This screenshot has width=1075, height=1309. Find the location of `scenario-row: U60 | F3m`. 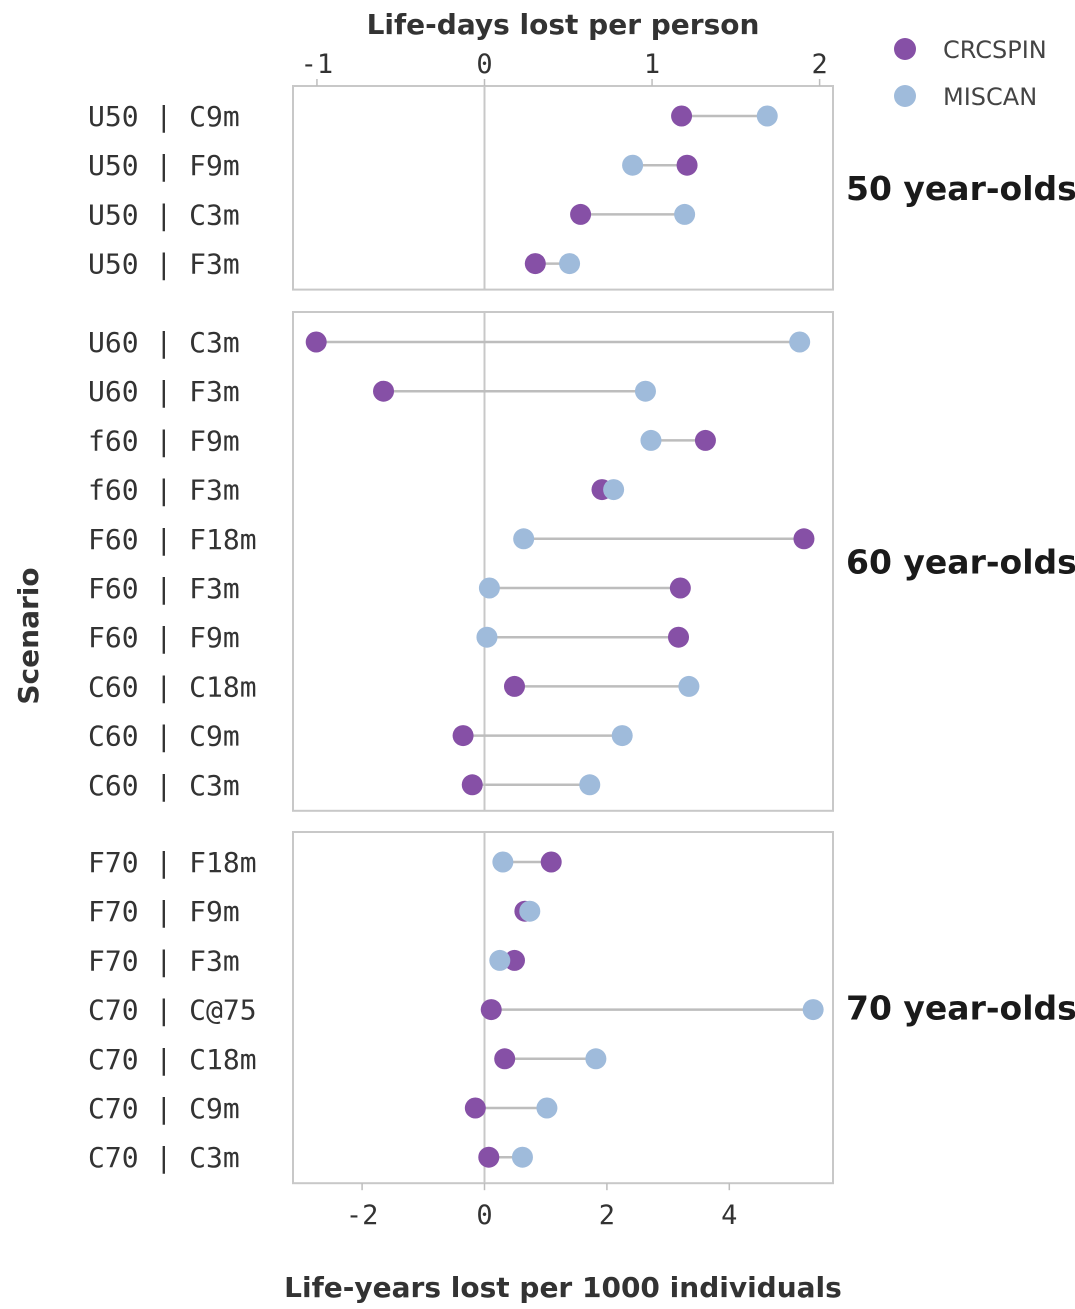

scenario-row: U60 | F3m is located at coordinates (372, 391).